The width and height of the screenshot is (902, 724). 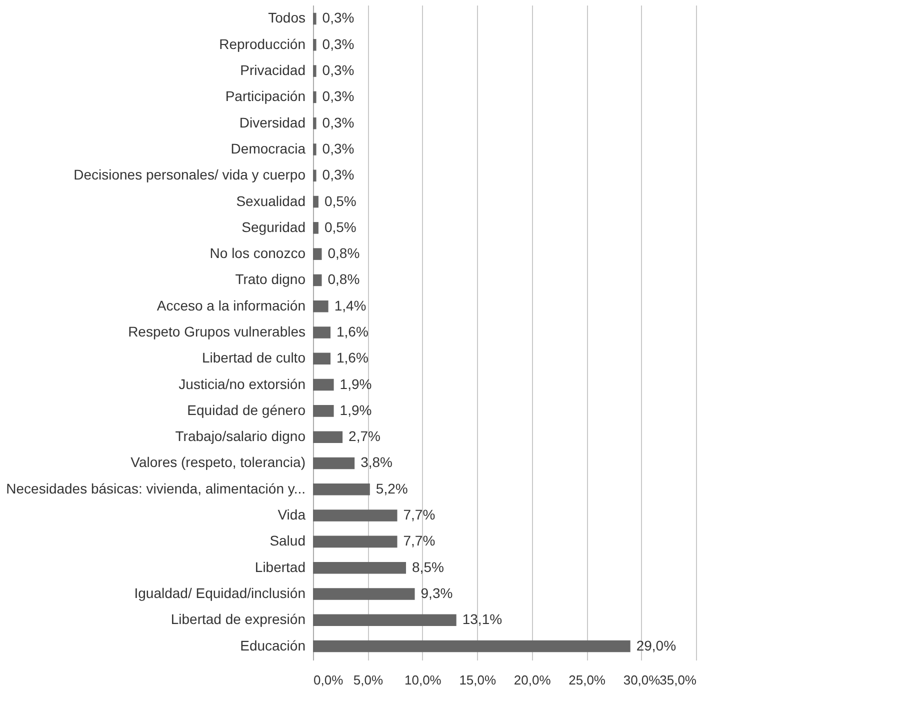 I want to click on y-tick-label: Participación, so click(x=265, y=96).